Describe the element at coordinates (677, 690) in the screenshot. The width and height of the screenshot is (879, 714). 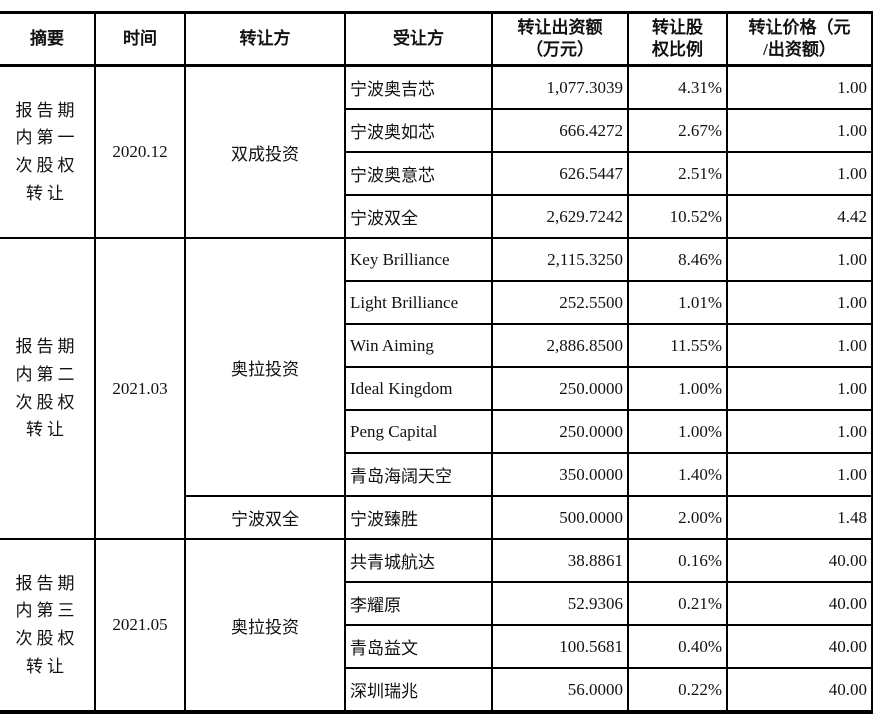
I see `cell-ratio: 0.22%` at that location.